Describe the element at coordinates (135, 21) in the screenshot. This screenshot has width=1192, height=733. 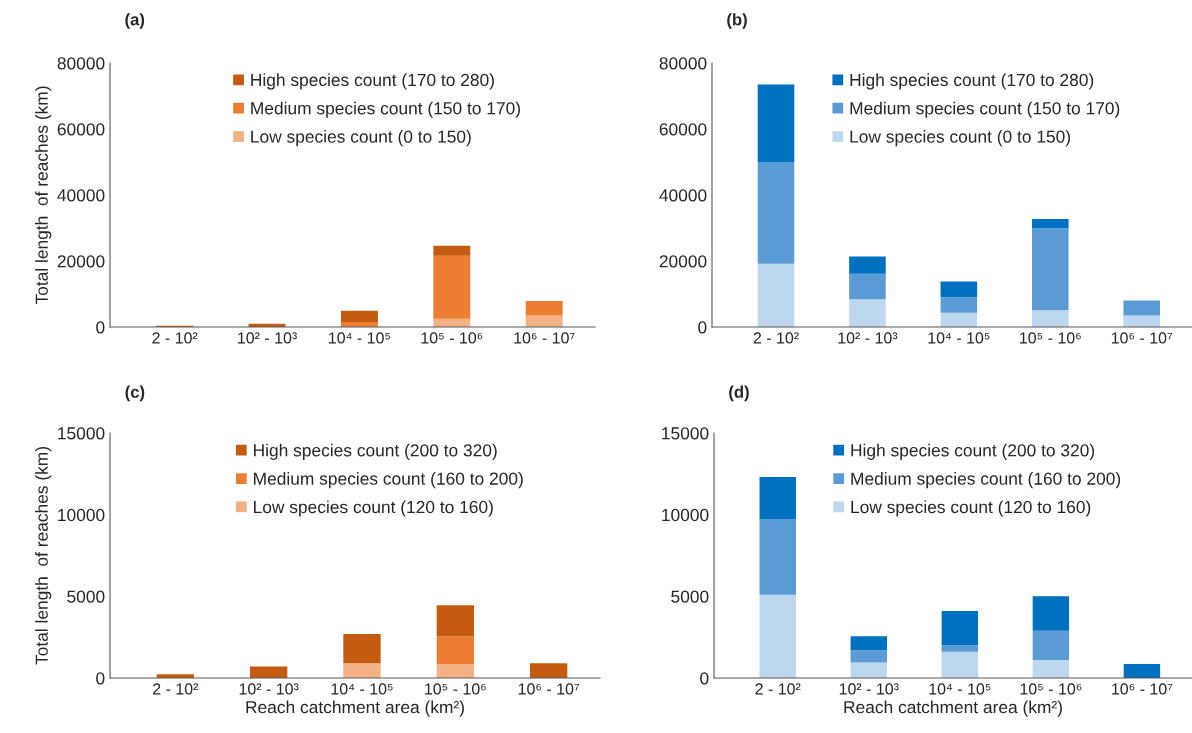
I see `chart-title: (a)` at that location.